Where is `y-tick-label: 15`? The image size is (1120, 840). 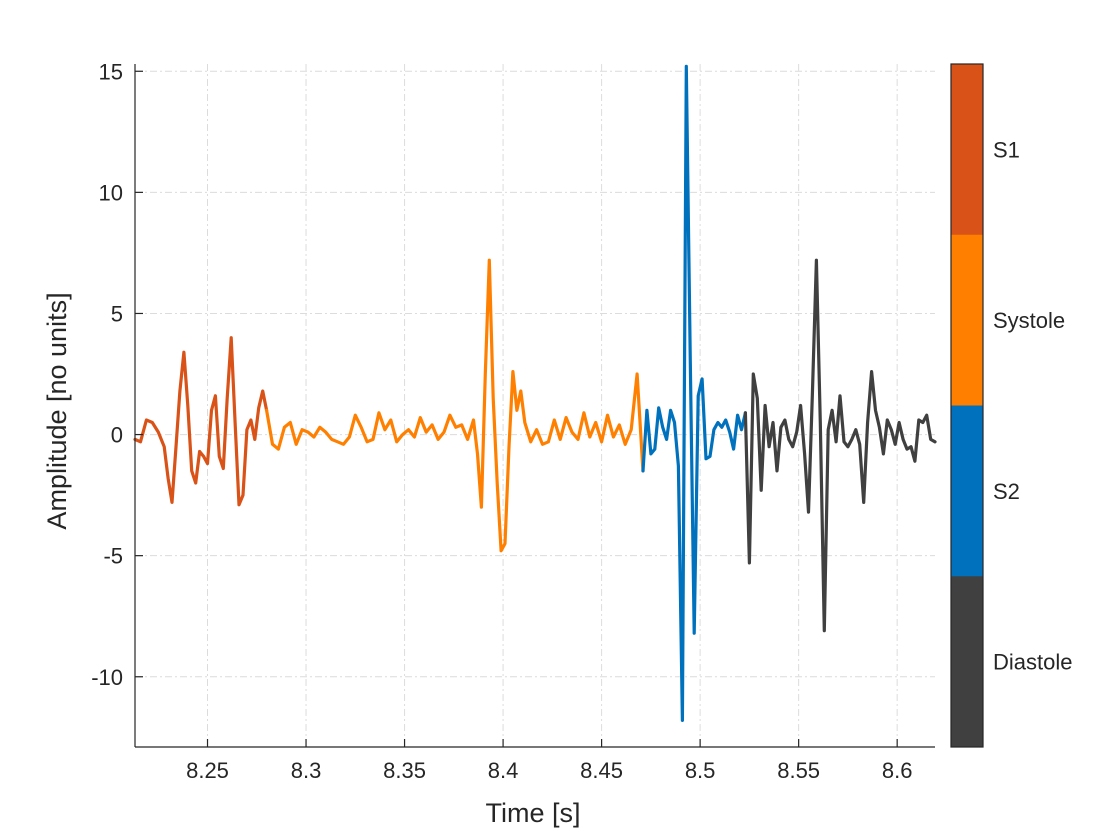
y-tick-label: 15 is located at coordinates (111, 71).